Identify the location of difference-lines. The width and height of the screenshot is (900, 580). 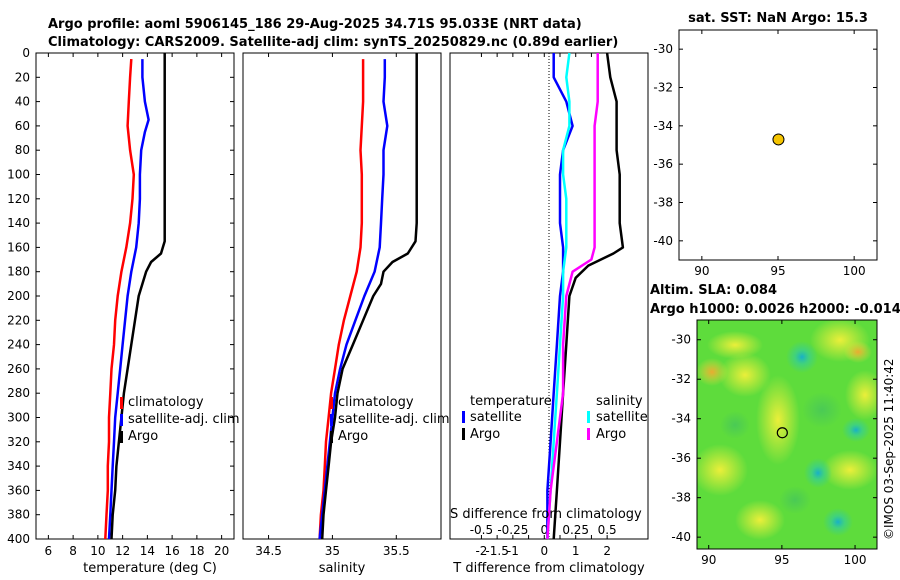
(585, 296).